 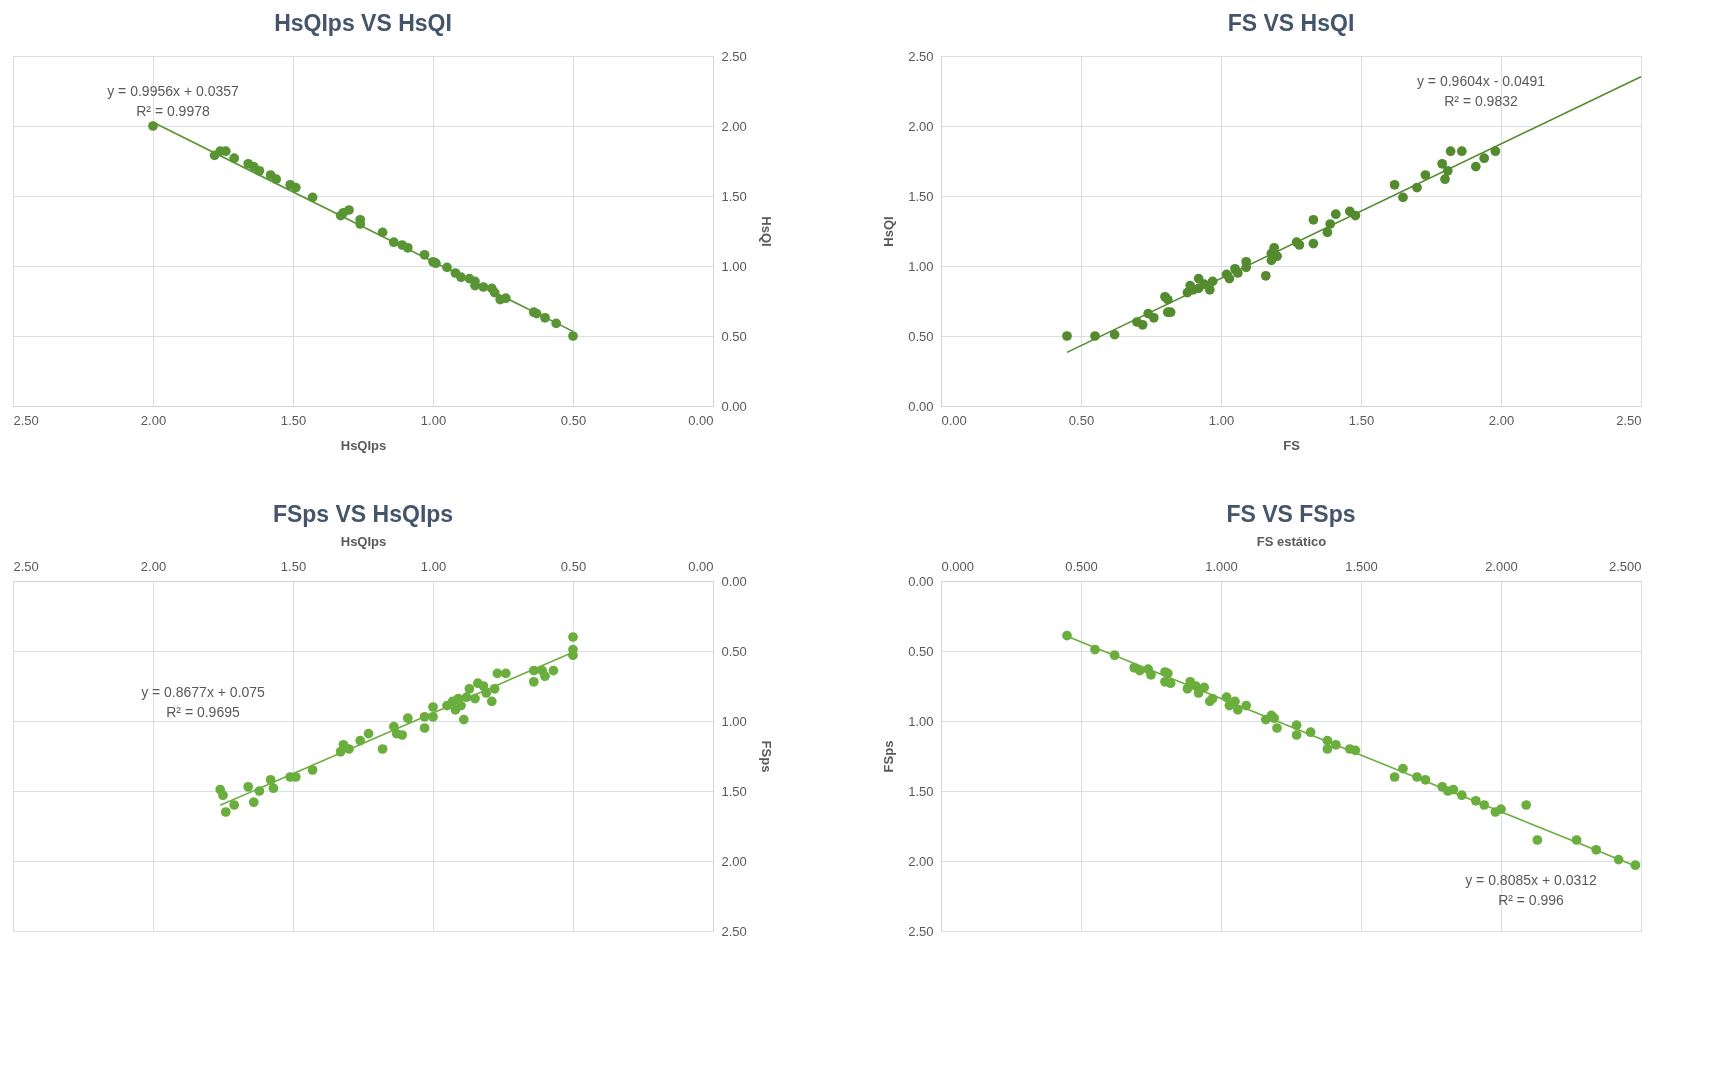 What do you see at coordinates (1625, 566) in the screenshot?
I see `x-tick-label: 2.500` at bounding box center [1625, 566].